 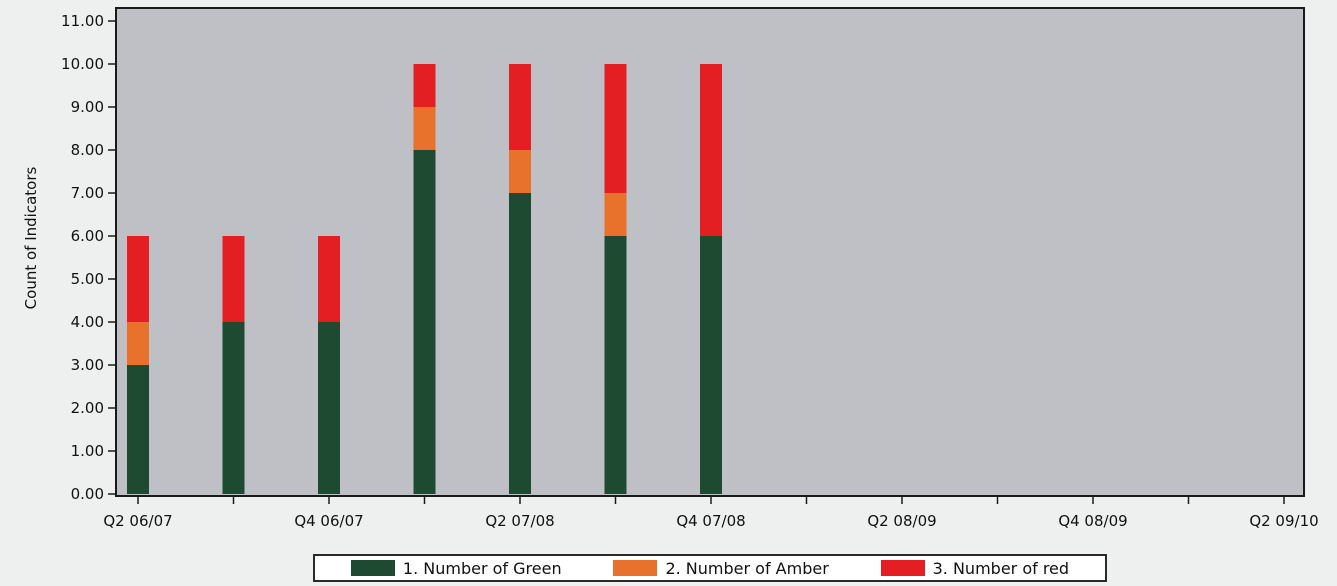 What do you see at coordinates (1001, 568) in the screenshot?
I see `legend-label-red: 3. Number of red` at bounding box center [1001, 568].